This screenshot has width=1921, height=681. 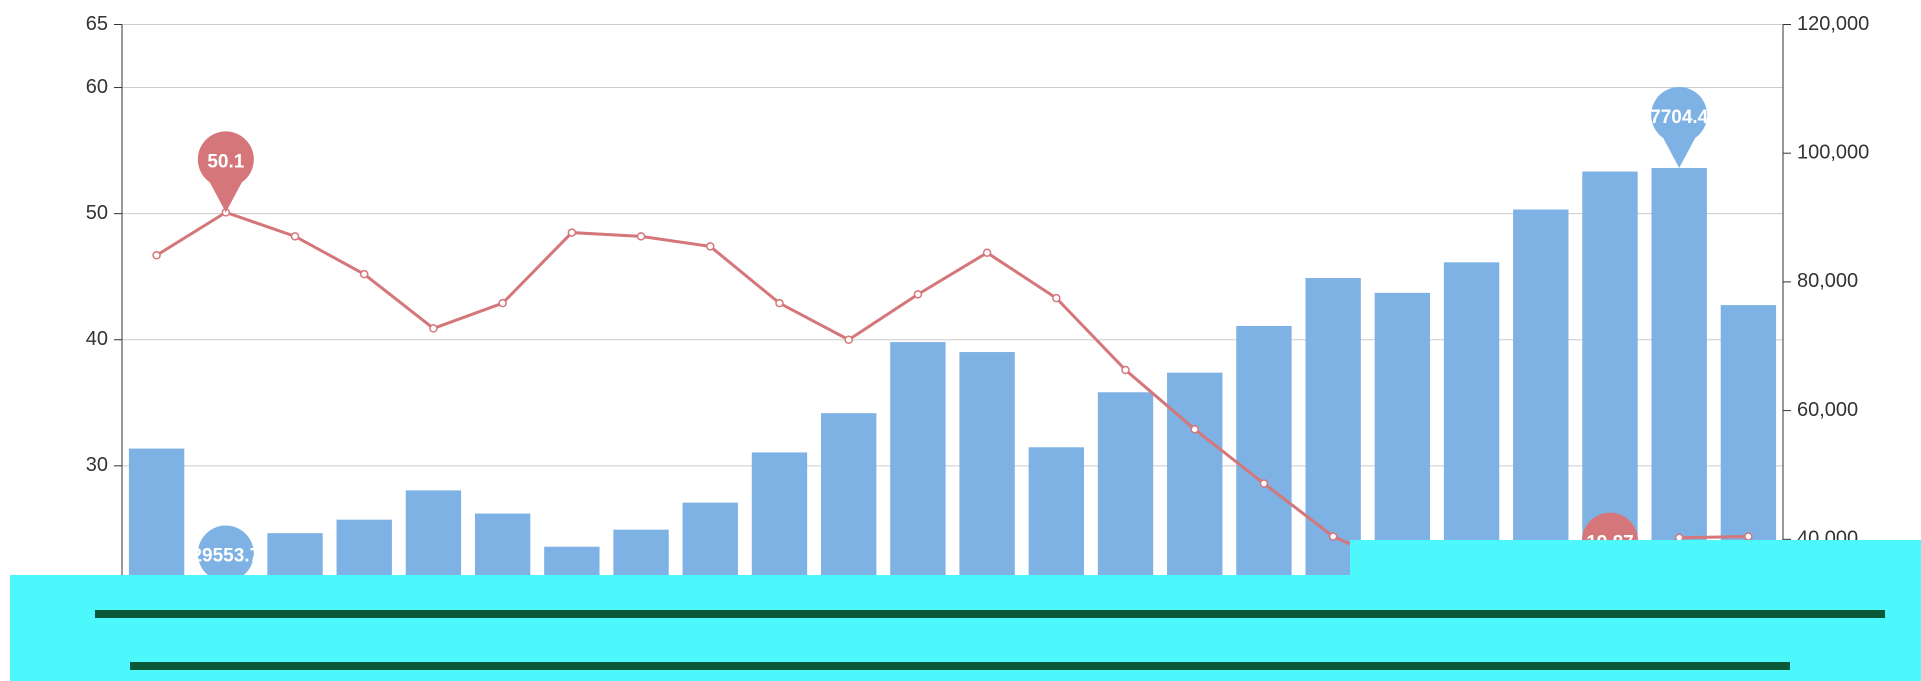 What do you see at coordinates (1680, 117) in the screenshot?
I see `pin-label: 97704.44` at bounding box center [1680, 117].